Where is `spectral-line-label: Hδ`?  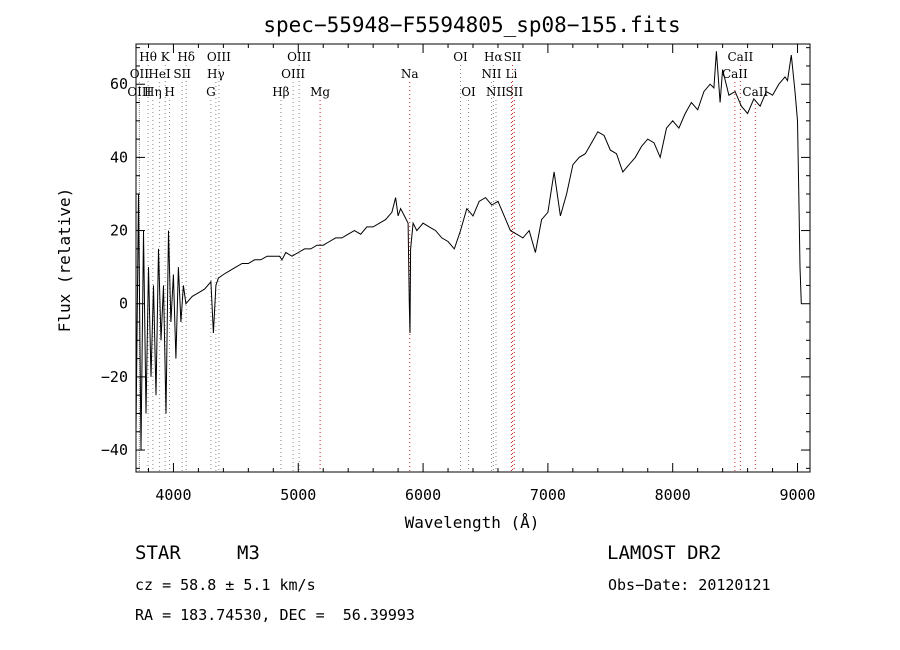 spectral-line-label: Hδ is located at coordinates (186, 57).